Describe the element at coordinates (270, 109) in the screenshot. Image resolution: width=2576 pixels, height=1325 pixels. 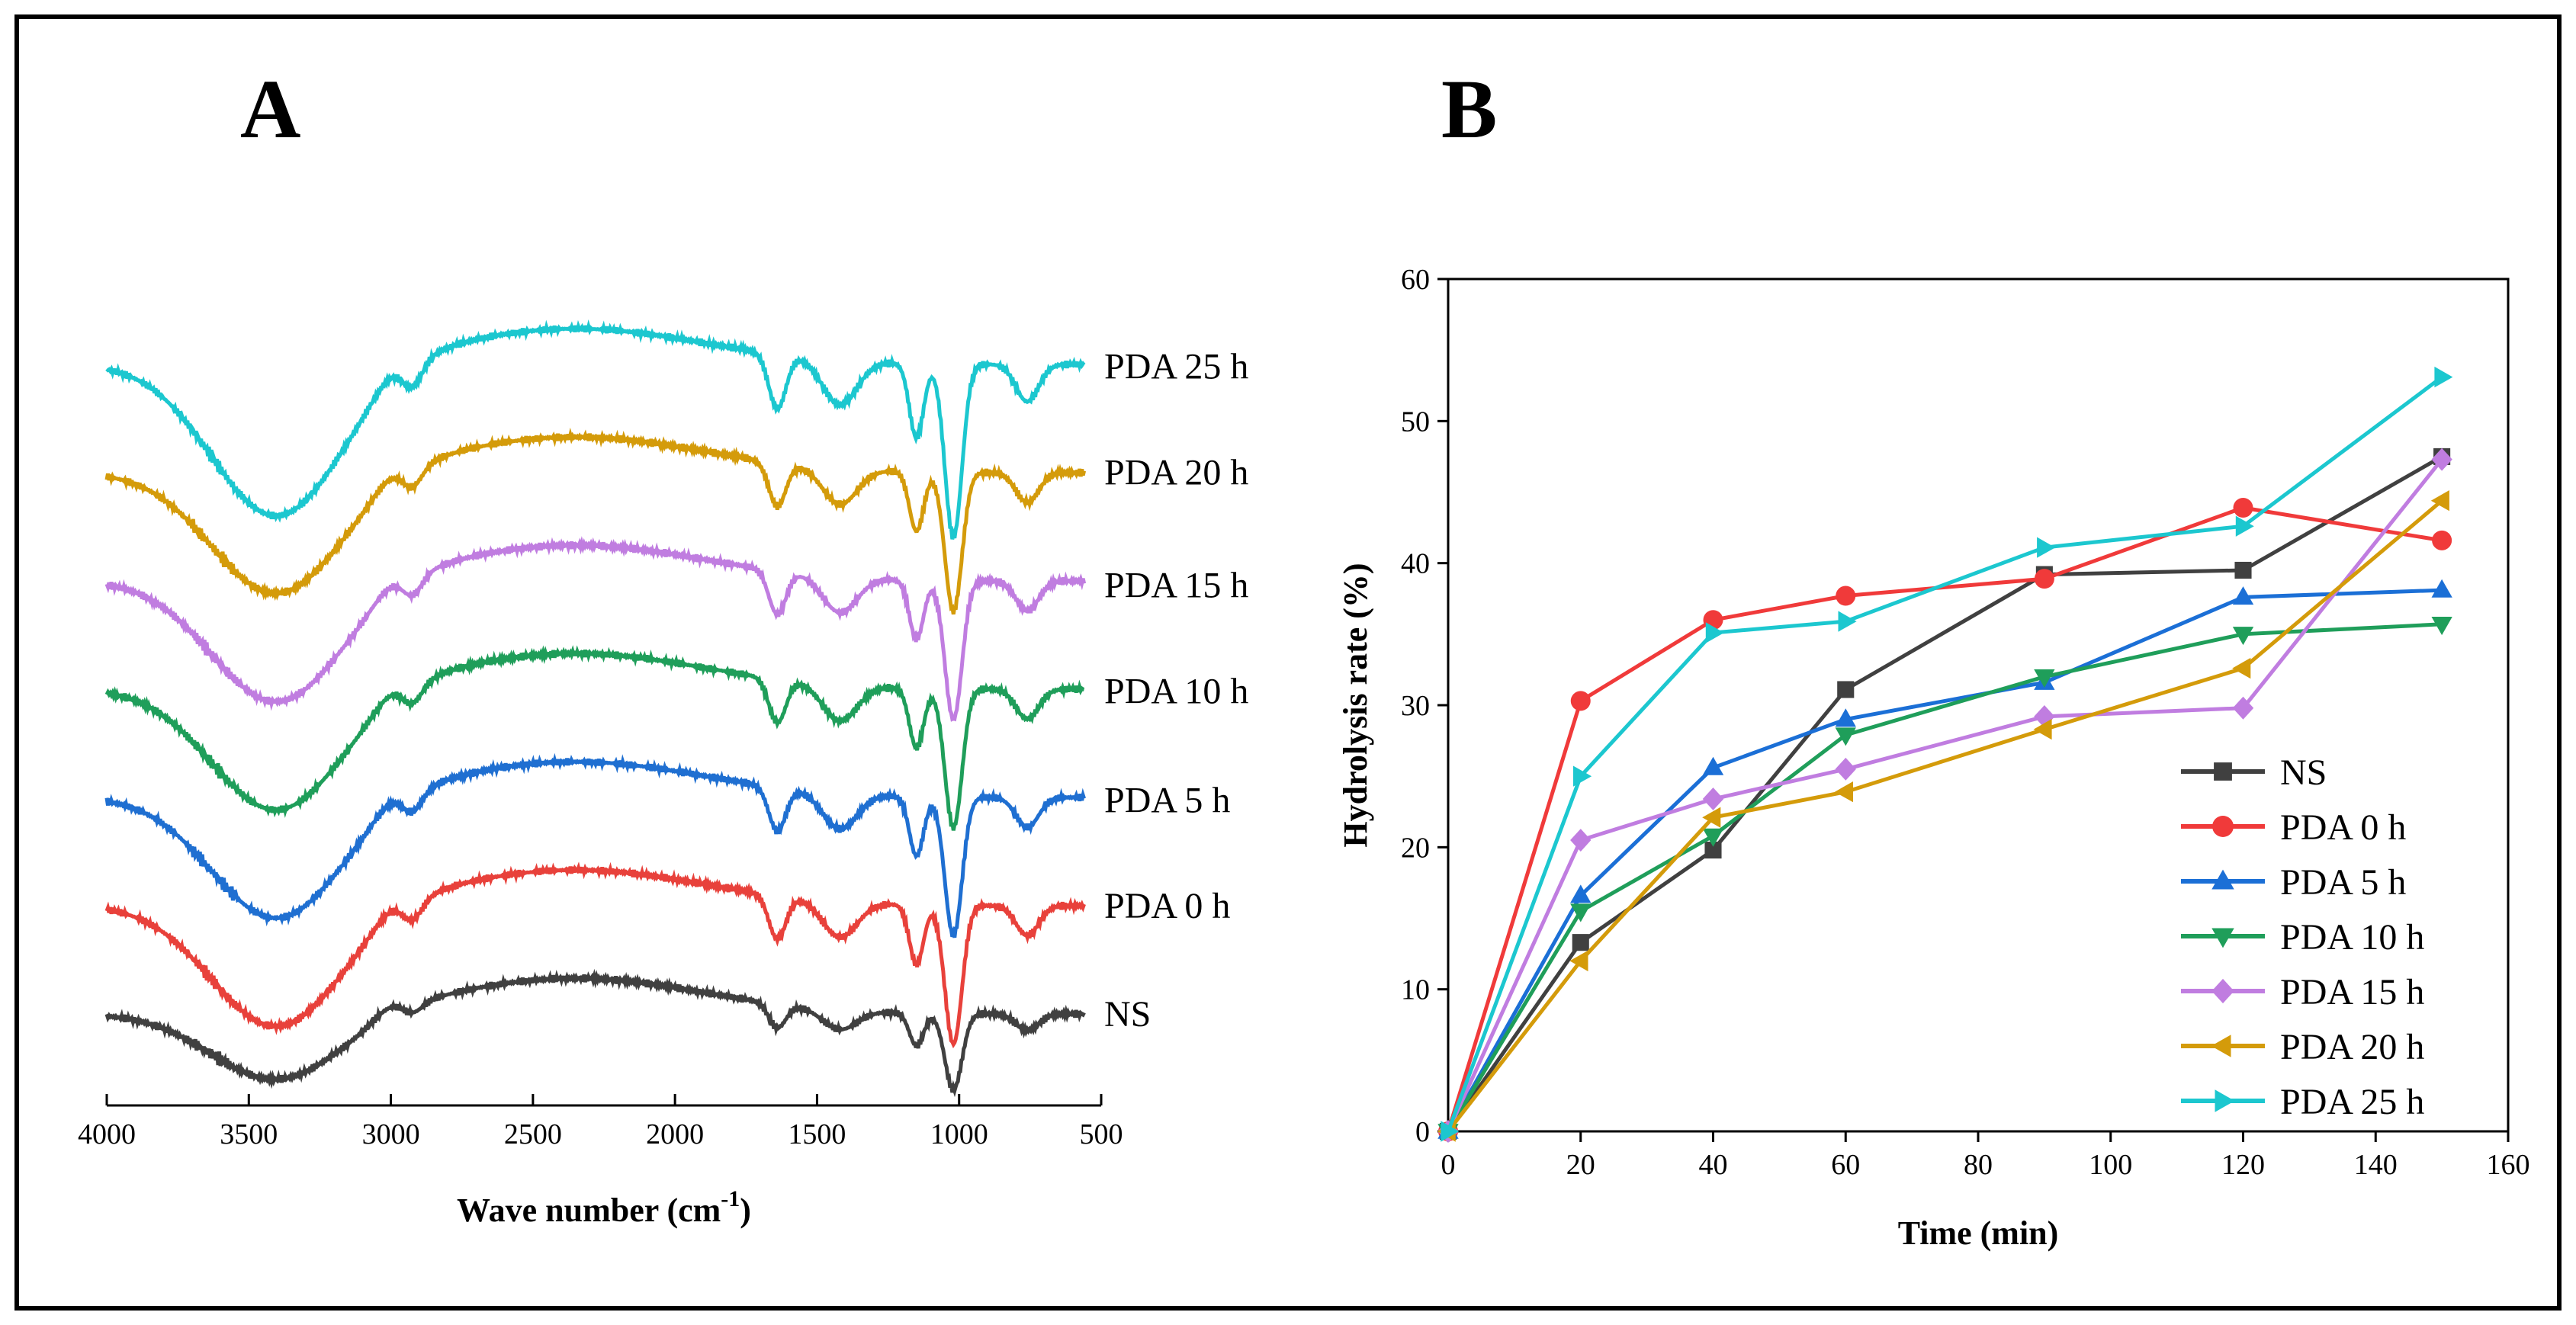
I see `panel-a-label: A` at that location.